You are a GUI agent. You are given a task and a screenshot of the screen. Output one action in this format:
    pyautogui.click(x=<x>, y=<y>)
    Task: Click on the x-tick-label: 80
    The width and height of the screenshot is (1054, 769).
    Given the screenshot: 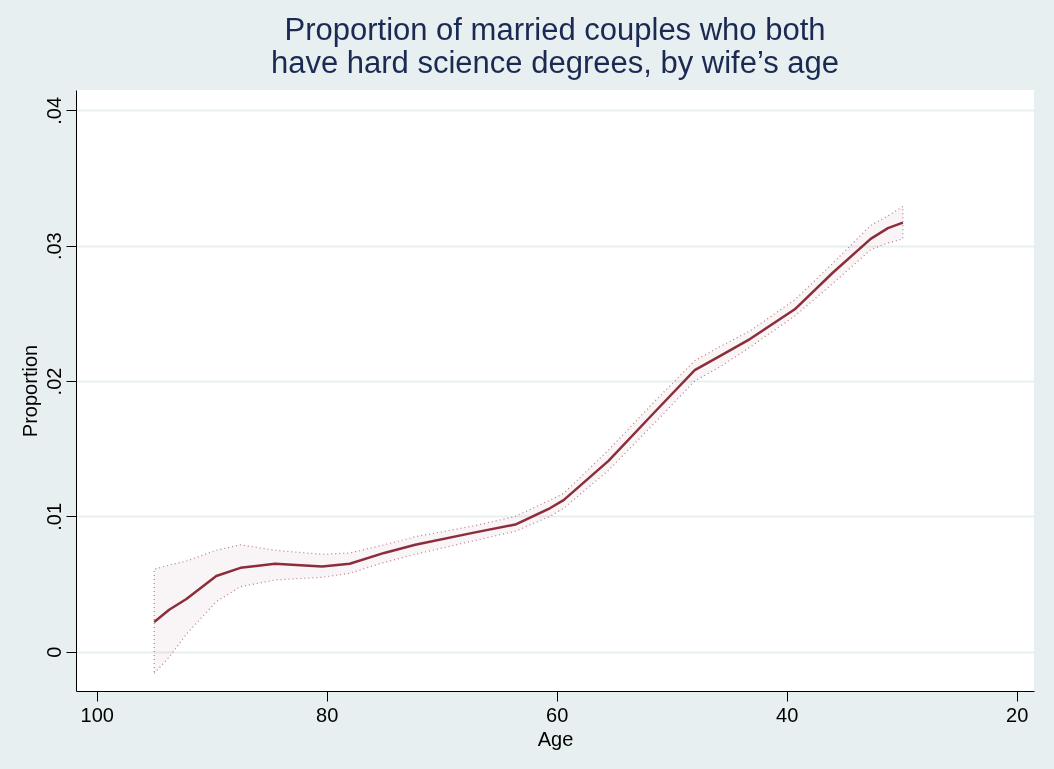 What is the action you would take?
    pyautogui.click(x=327, y=714)
    